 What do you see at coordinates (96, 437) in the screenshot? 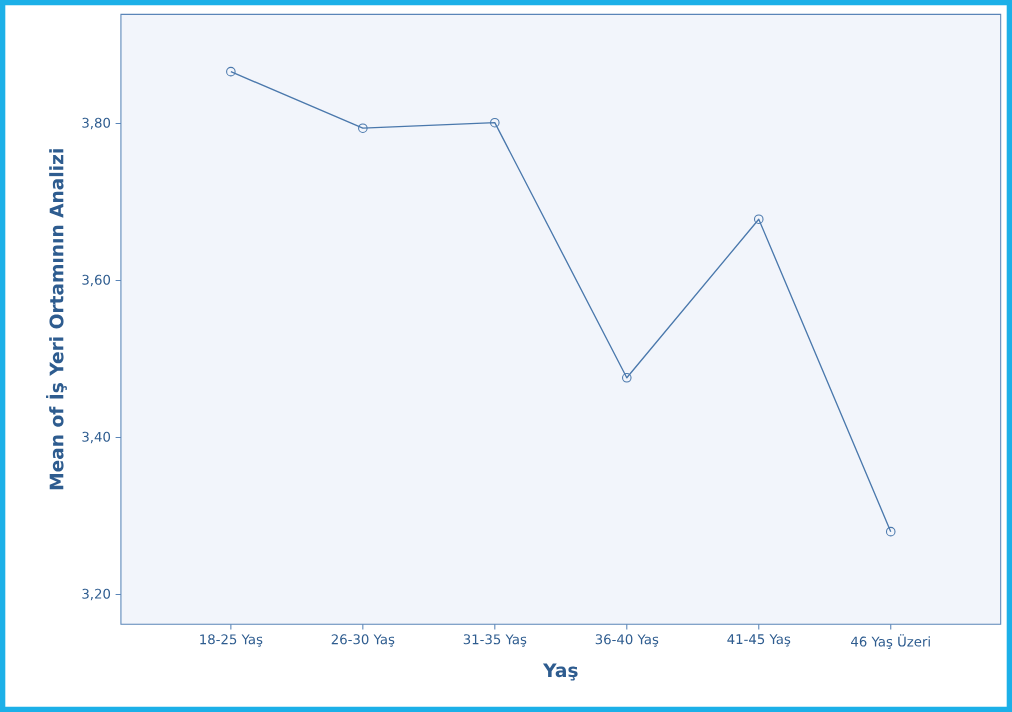
I see `y-tick-label: 3,40` at bounding box center [96, 437].